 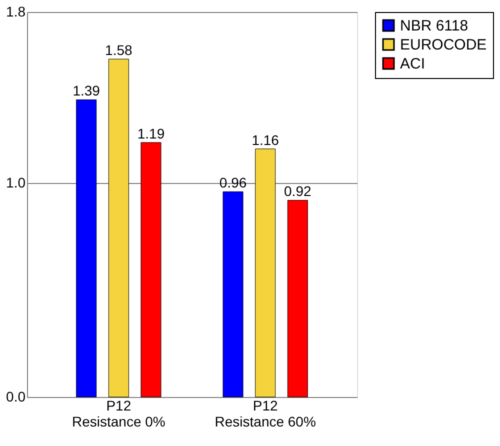 I want to click on data-label: 1.39, so click(x=86, y=90).